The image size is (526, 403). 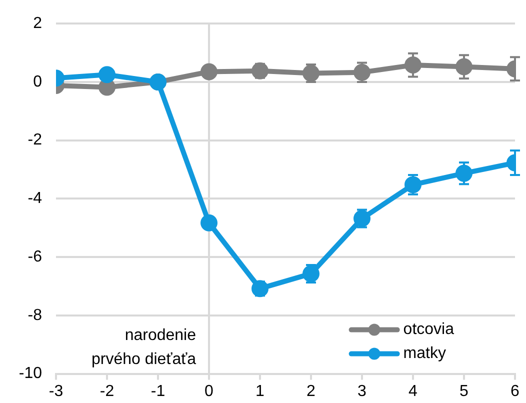 What do you see at coordinates (515, 391) in the screenshot?
I see `x-tick-label: 6` at bounding box center [515, 391].